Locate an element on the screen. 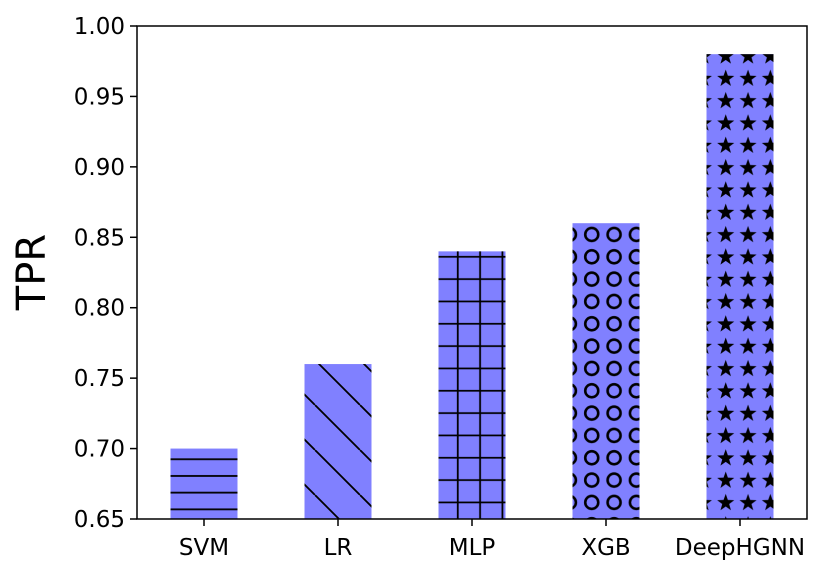  y-tick-label: 0.85 is located at coordinates (99, 238).